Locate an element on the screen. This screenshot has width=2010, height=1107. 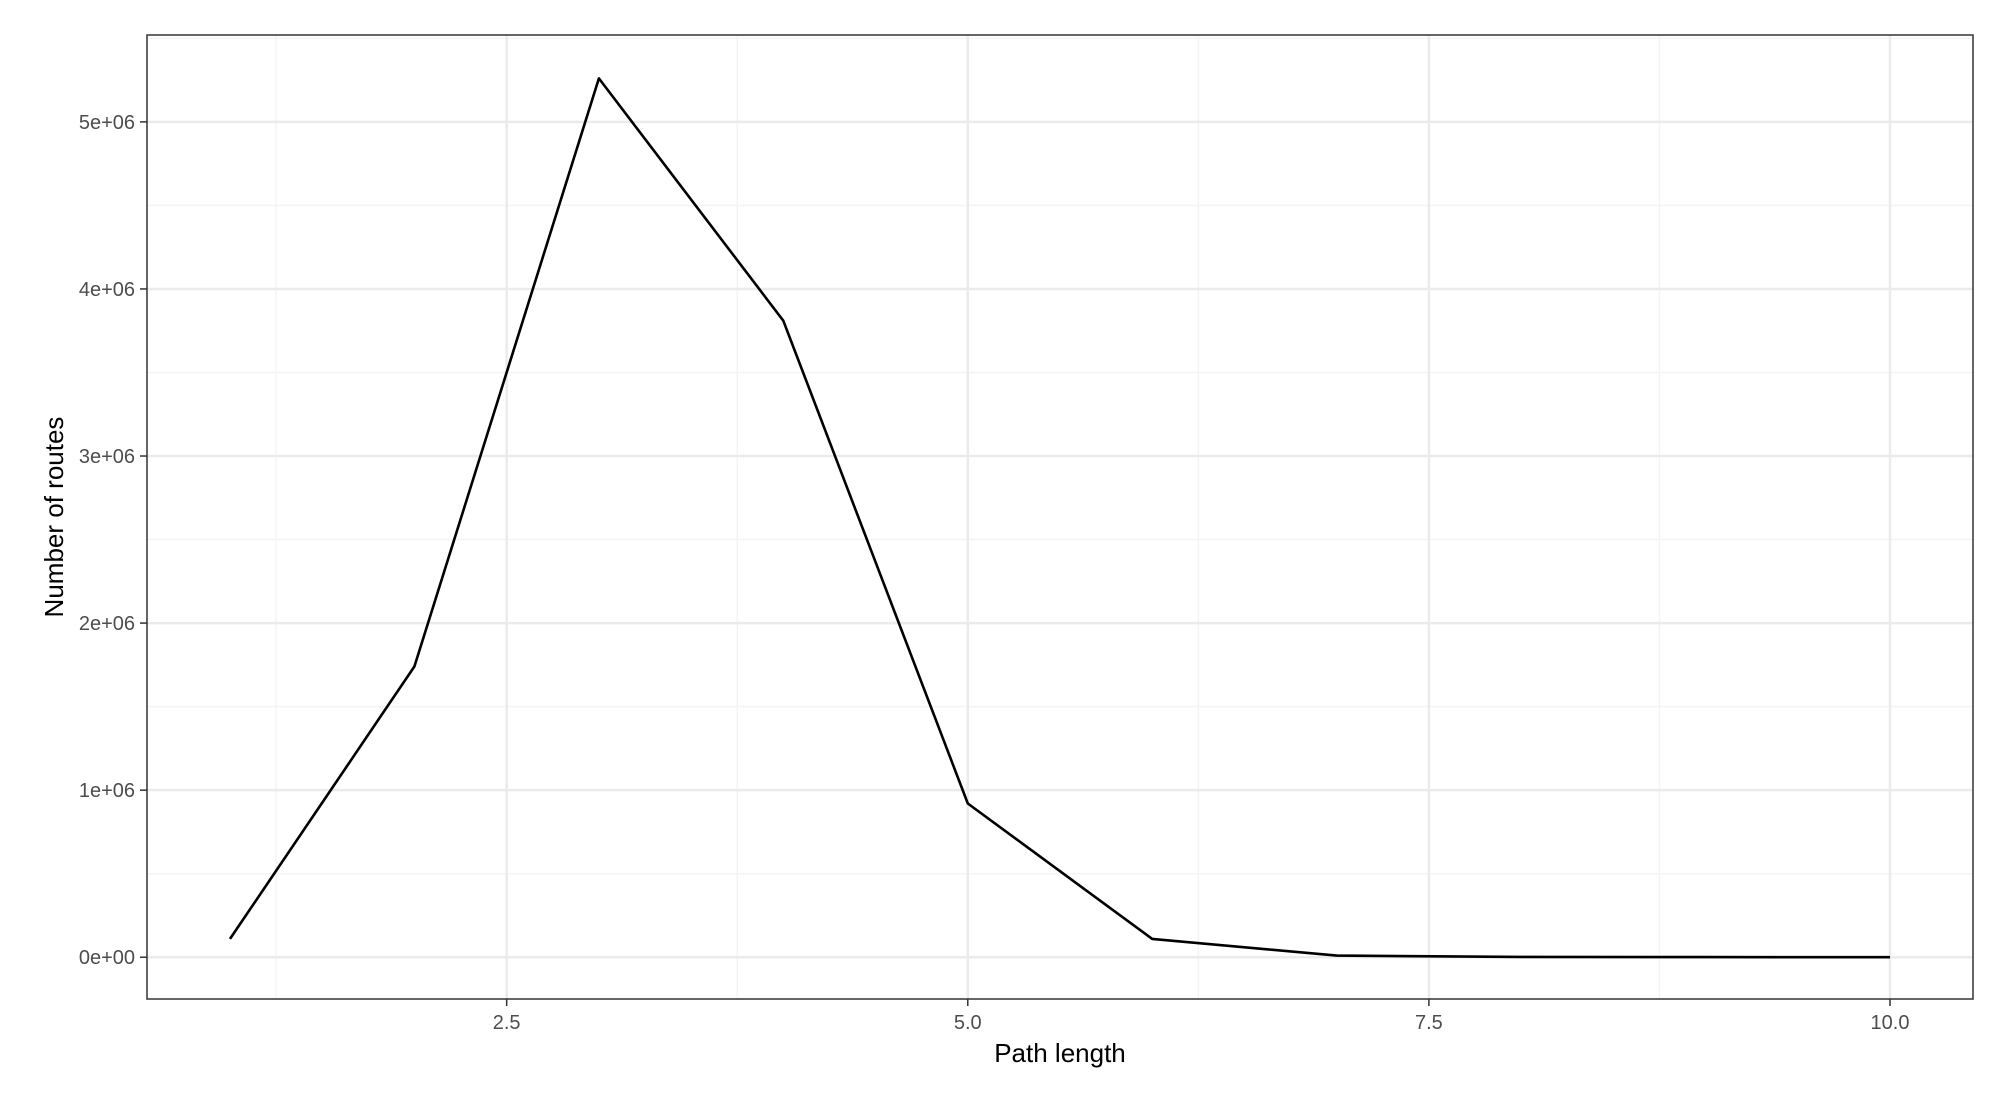
y-axis: 0e+00 1e+06 2e+06 3e+06 4e+06 5e+06 is located at coordinates (113, 540).